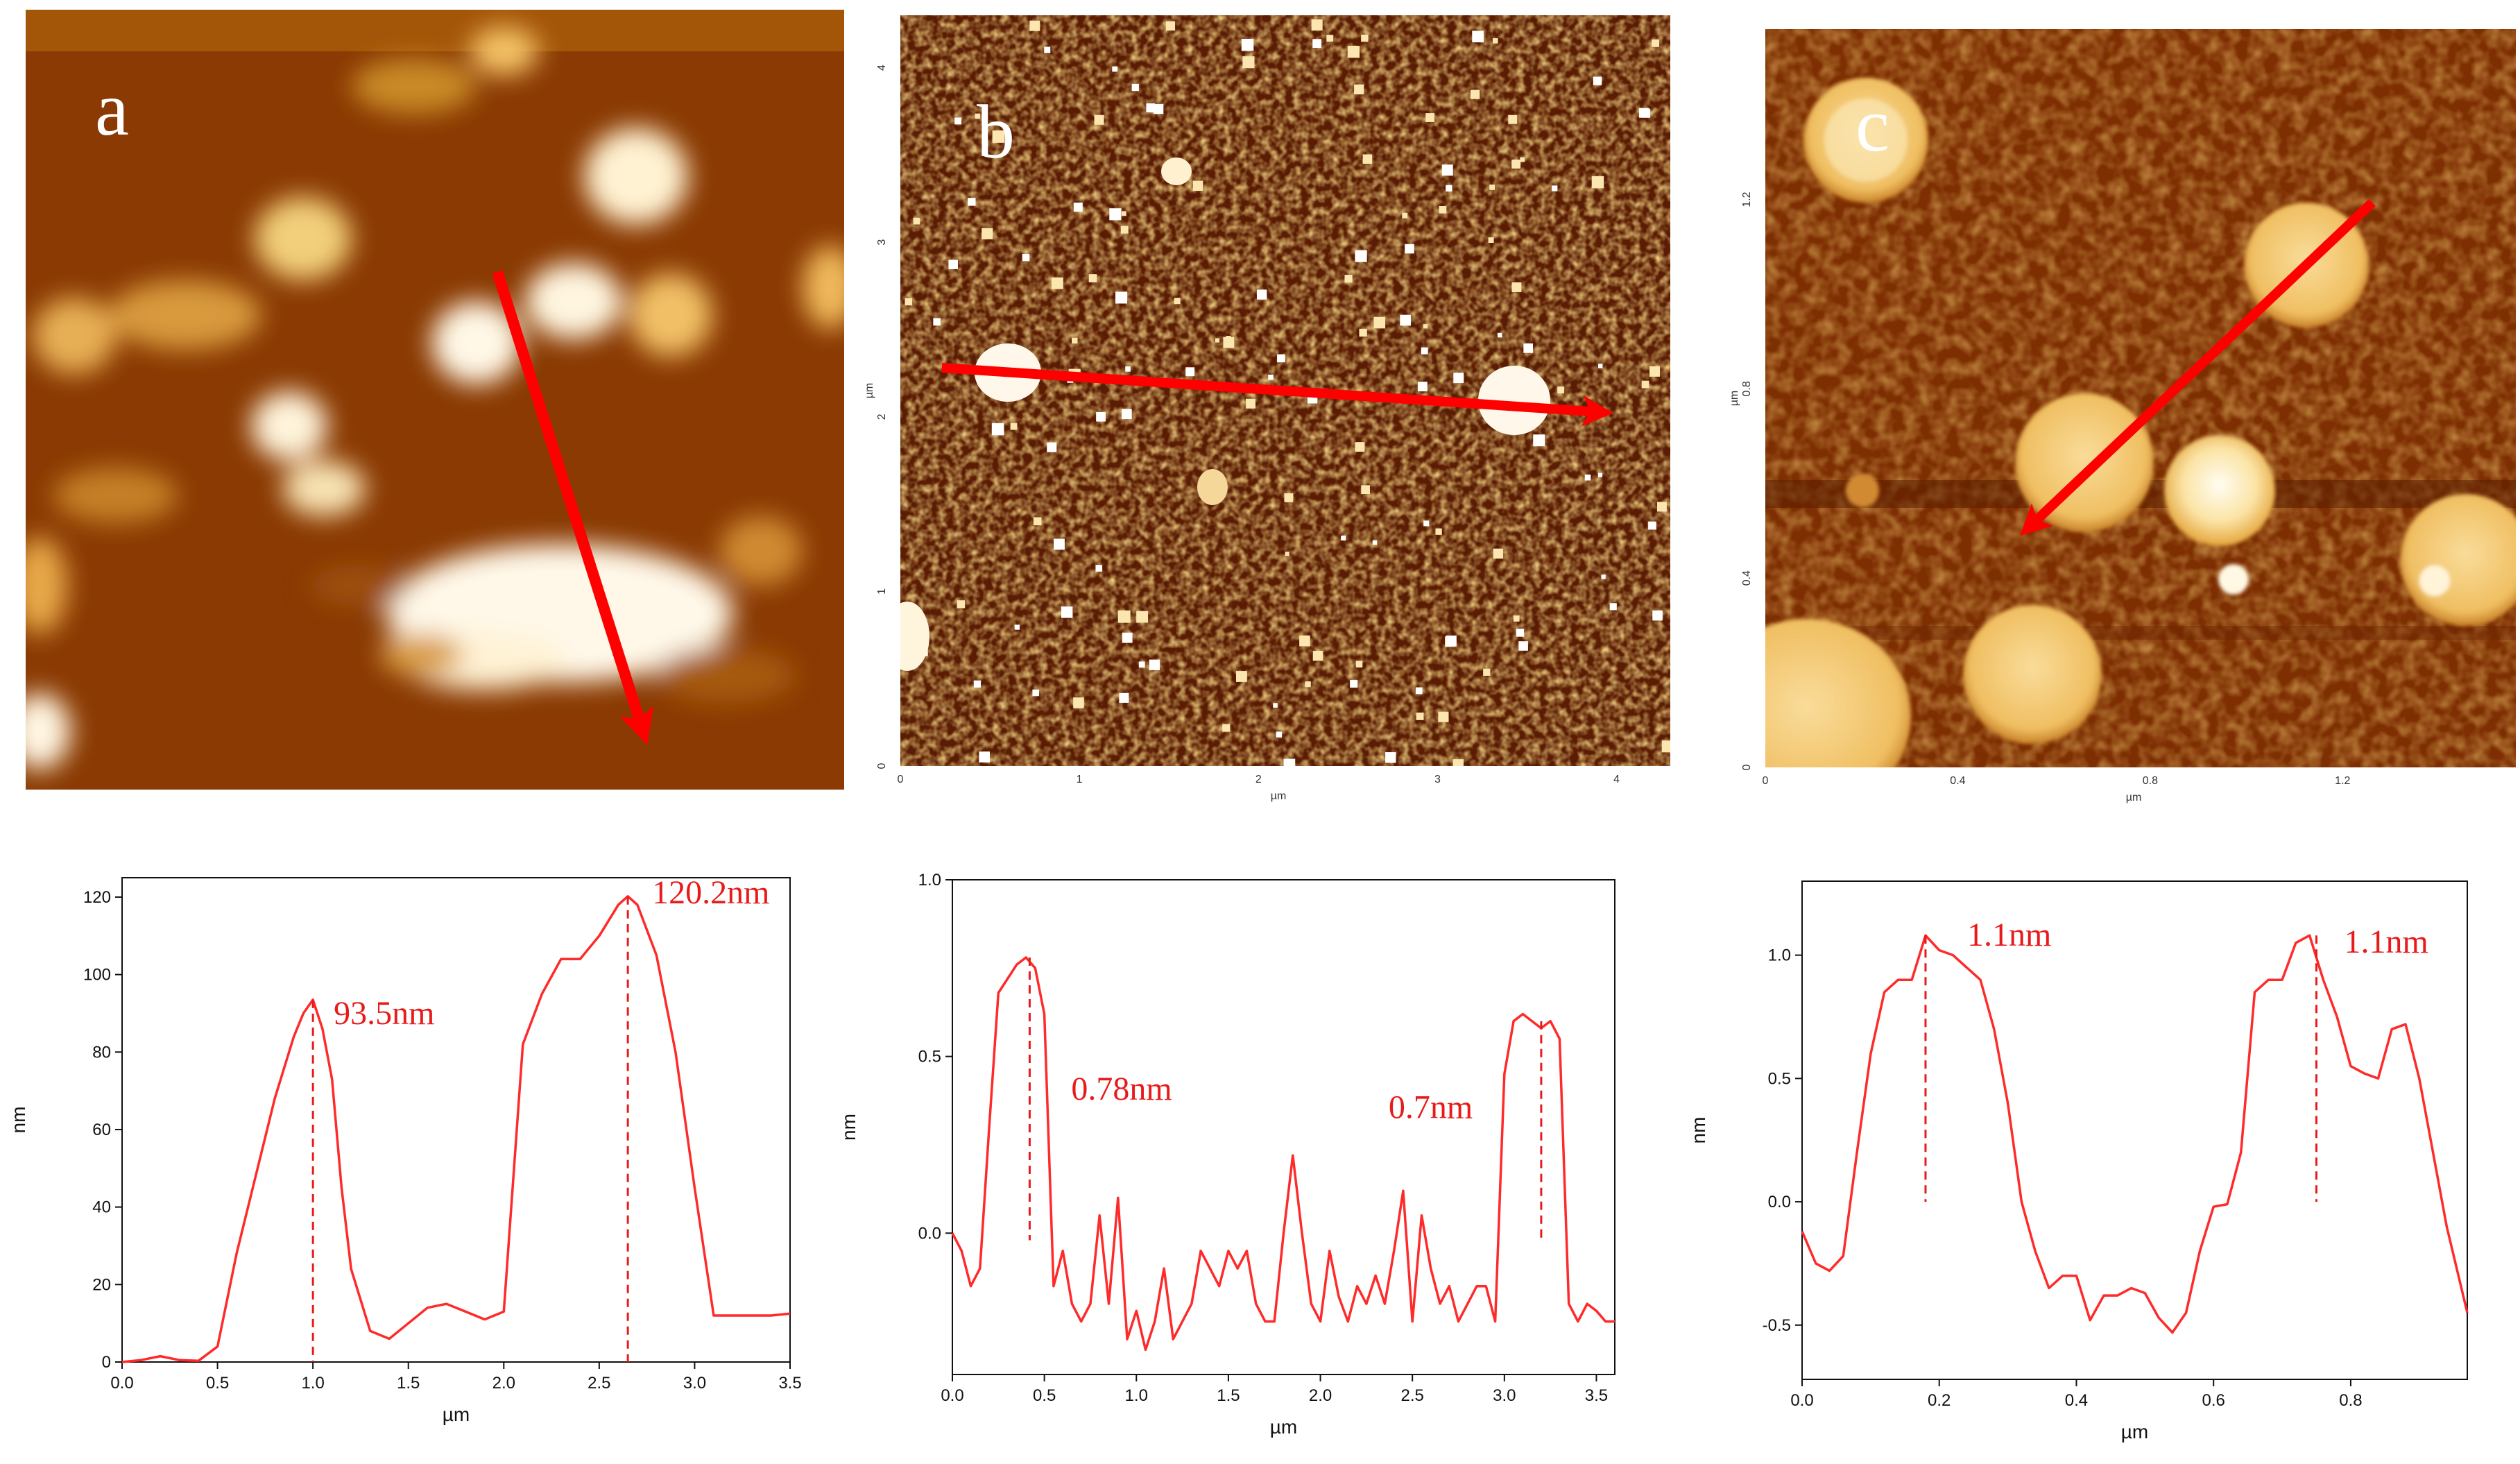  Describe the element at coordinates (1616, 779) in the screenshot. I see `afm-x-tick: 4` at that location.